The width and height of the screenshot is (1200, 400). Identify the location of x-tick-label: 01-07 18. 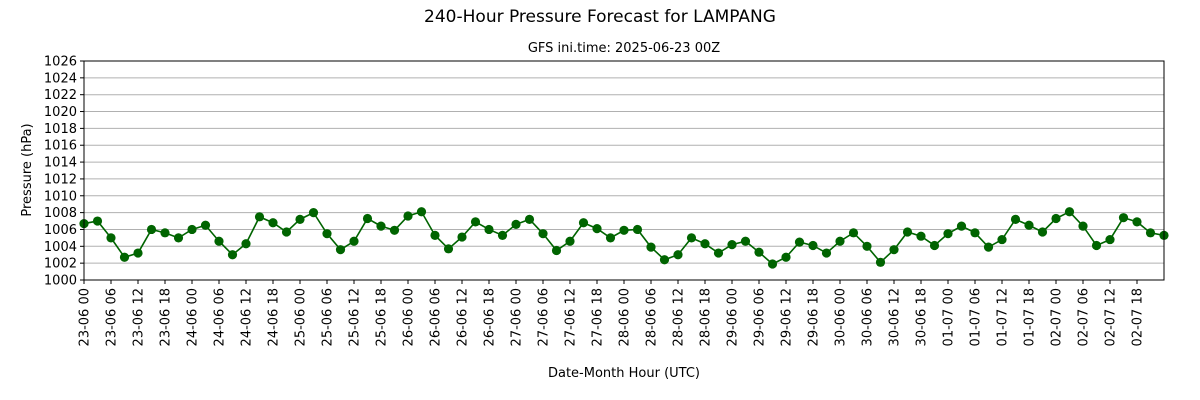
(1030, 317).